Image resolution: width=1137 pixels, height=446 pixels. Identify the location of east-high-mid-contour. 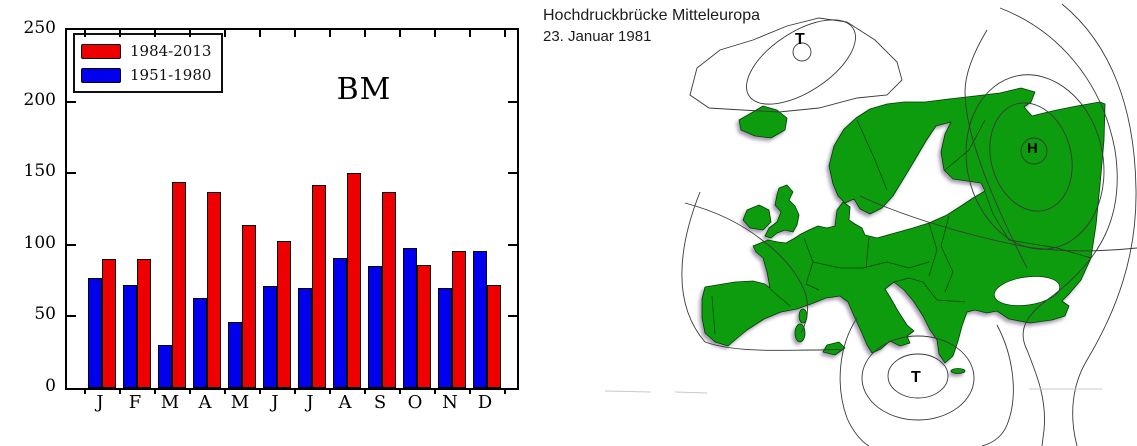
(1031, 157).